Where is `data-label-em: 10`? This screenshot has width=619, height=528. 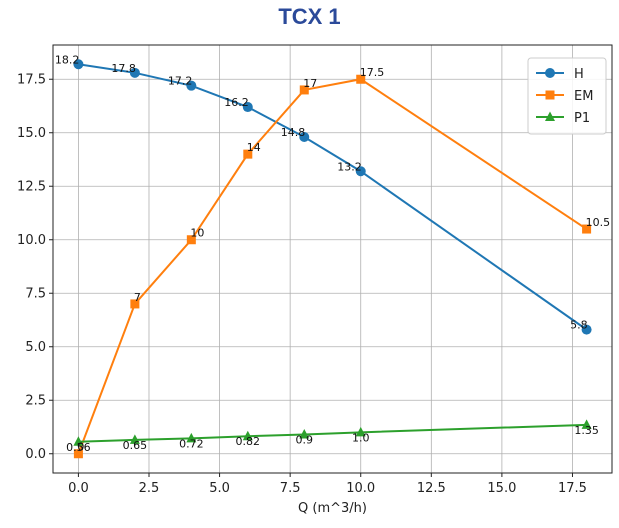 data-label-em: 10 is located at coordinates (197, 233).